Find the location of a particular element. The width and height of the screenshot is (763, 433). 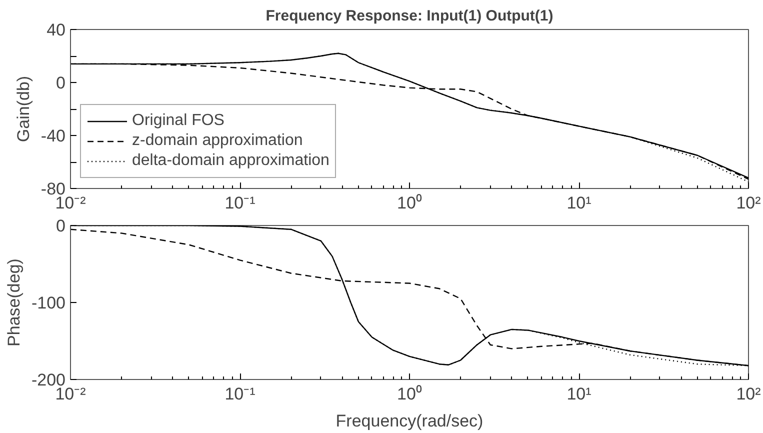

y-axis-title: Gain(db) is located at coordinates (23, 109).